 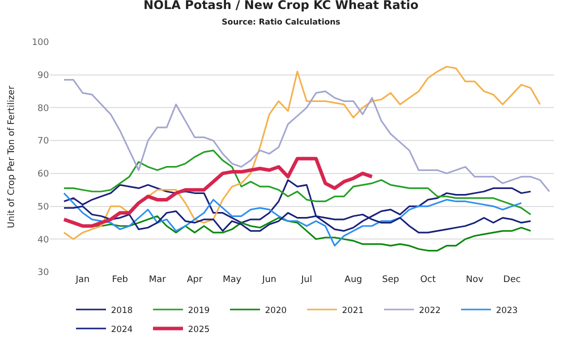 What do you see at coordinates (82, 280) in the screenshot?
I see `x-tick-label: Jan` at bounding box center [82, 280].